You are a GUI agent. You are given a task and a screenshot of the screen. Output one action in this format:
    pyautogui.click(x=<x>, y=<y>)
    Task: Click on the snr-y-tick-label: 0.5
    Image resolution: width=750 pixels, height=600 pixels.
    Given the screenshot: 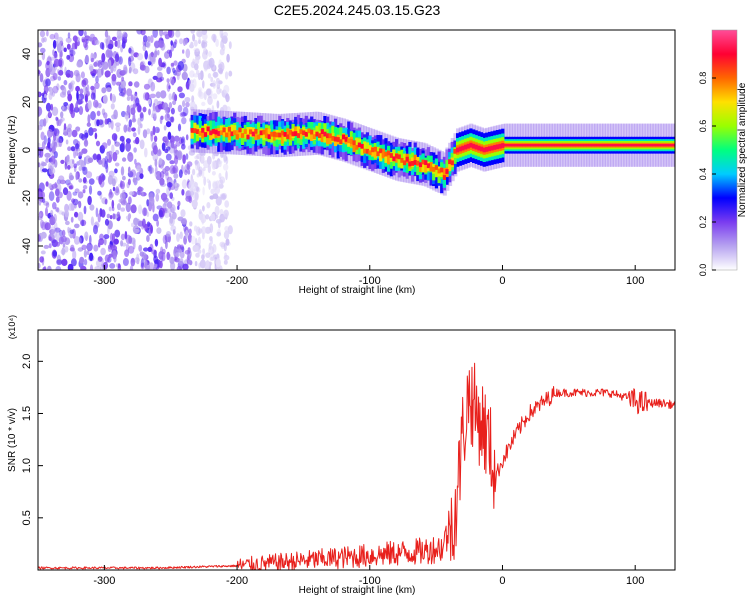 What is the action you would take?
    pyautogui.click(x=27, y=517)
    